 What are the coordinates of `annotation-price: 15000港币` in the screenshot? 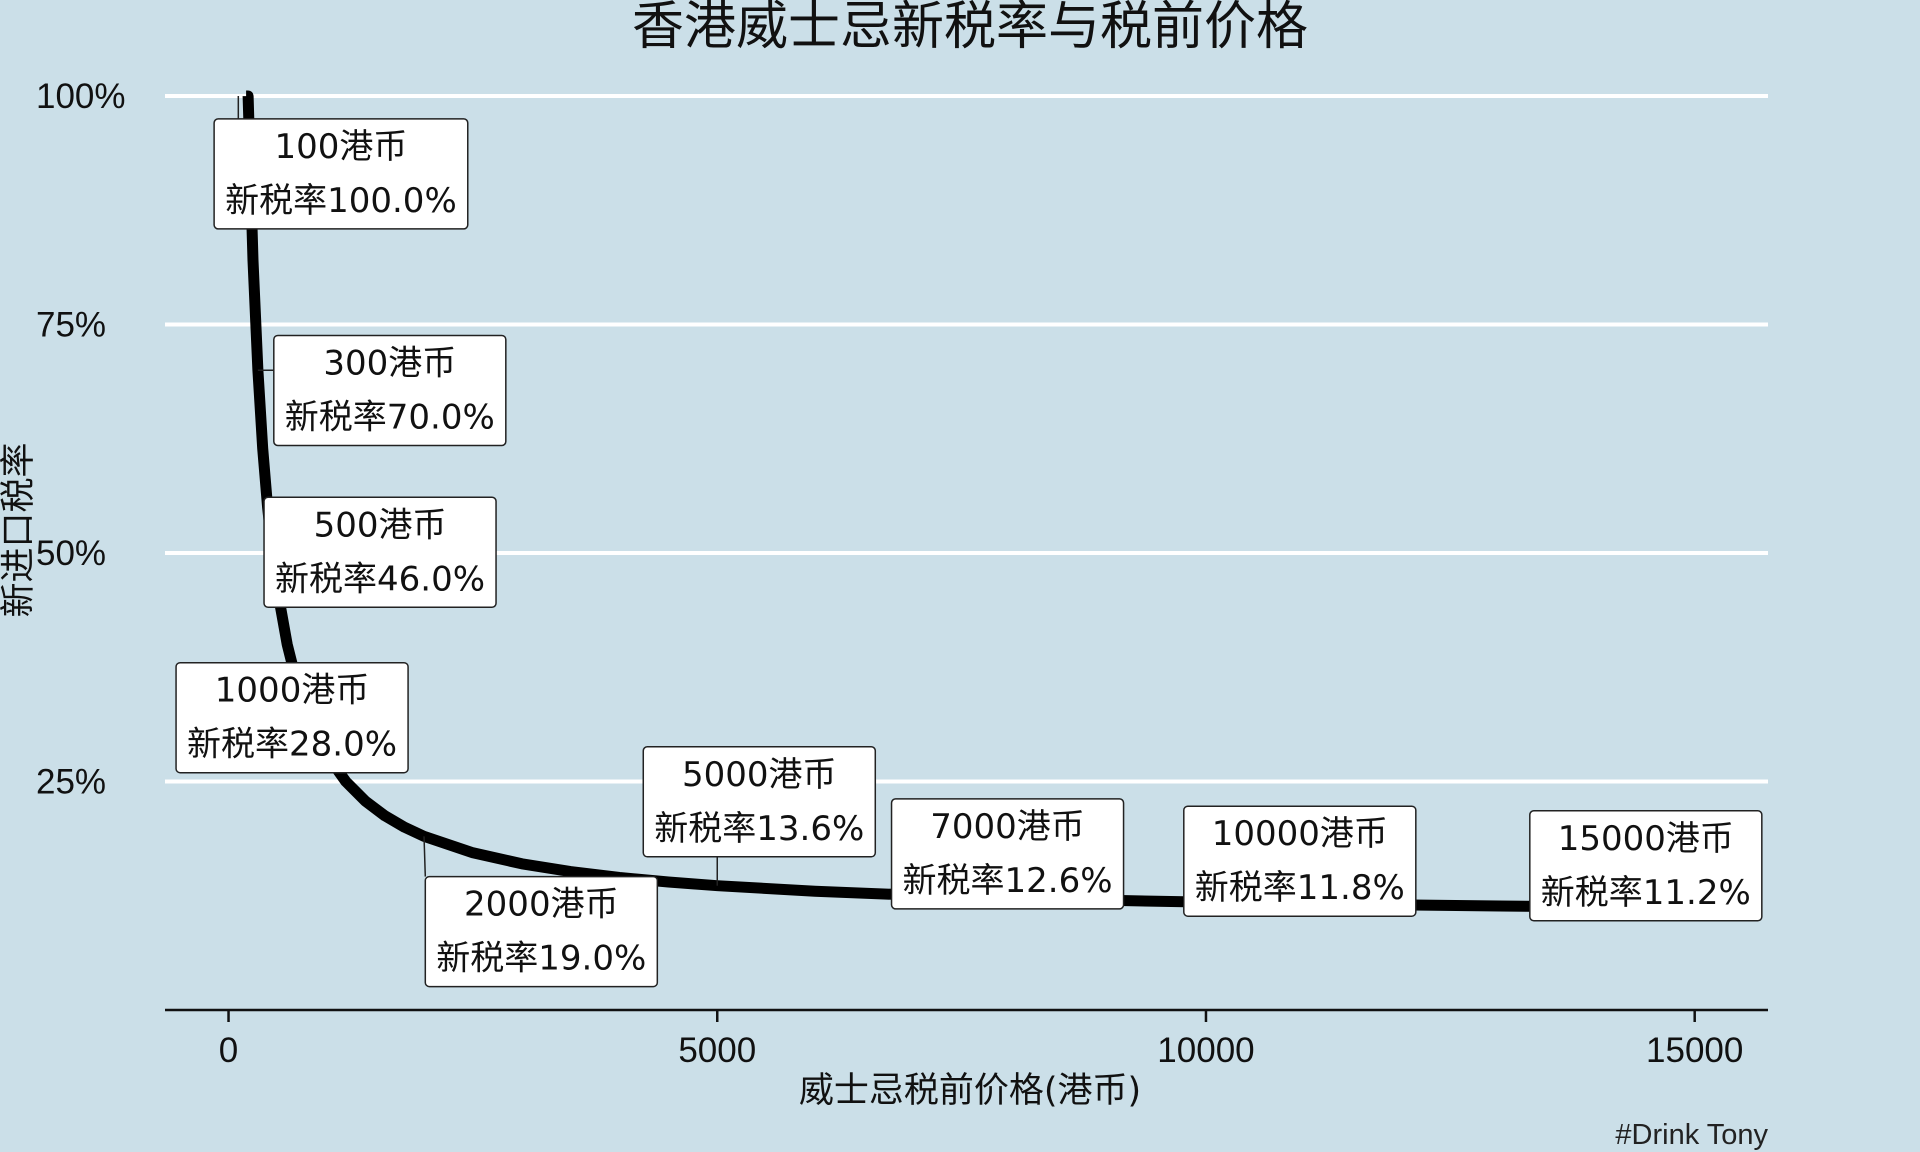 It's located at (1646, 839).